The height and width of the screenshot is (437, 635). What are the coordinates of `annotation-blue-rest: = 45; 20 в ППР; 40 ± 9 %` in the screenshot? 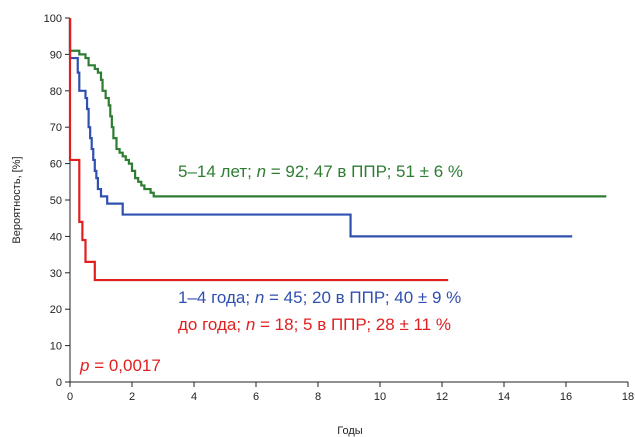 It's located at (363, 297).